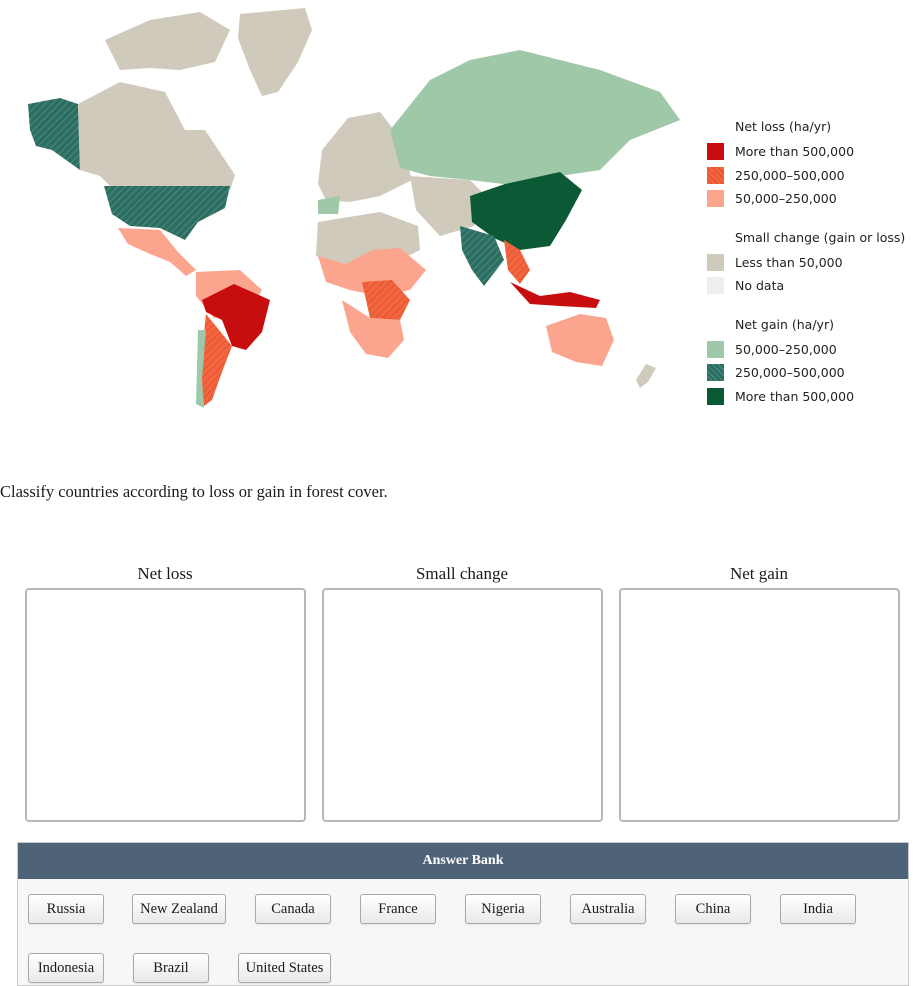 This screenshot has width=913, height=986. I want to click on legend-item-small: Less than 50,000, so click(807, 263).